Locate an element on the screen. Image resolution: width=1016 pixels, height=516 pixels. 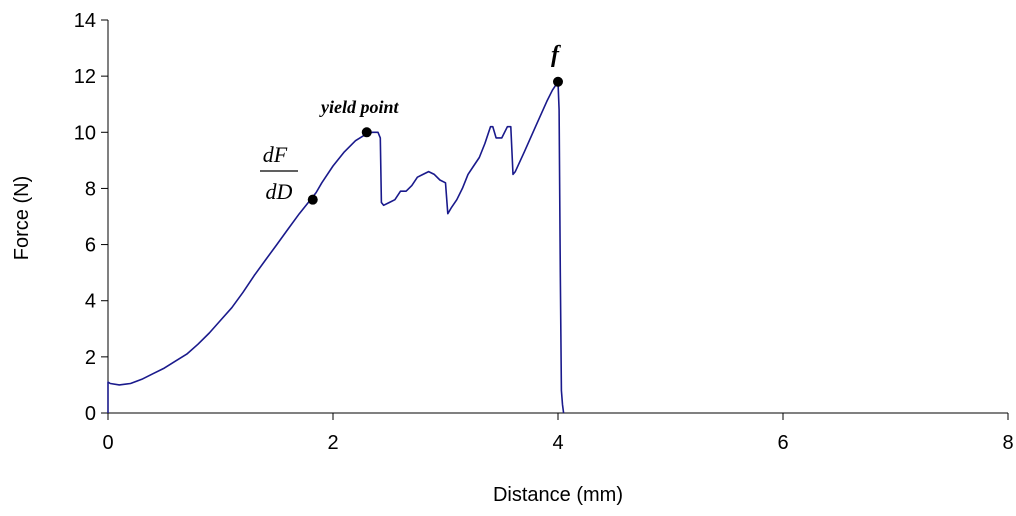
slope-numerator-label: dF is located at coordinates (275, 154).